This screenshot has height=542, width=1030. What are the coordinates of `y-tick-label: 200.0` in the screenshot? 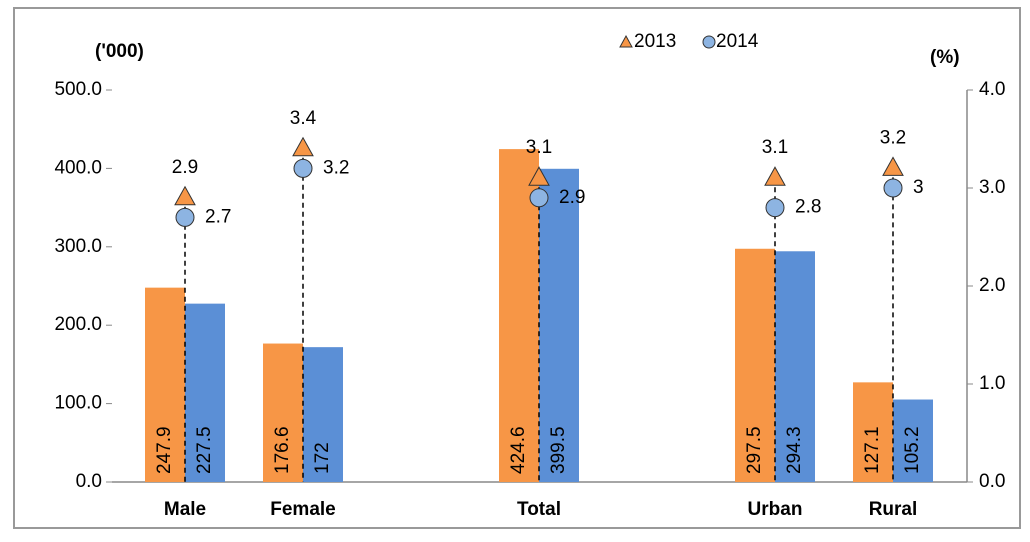 It's located at (78, 324).